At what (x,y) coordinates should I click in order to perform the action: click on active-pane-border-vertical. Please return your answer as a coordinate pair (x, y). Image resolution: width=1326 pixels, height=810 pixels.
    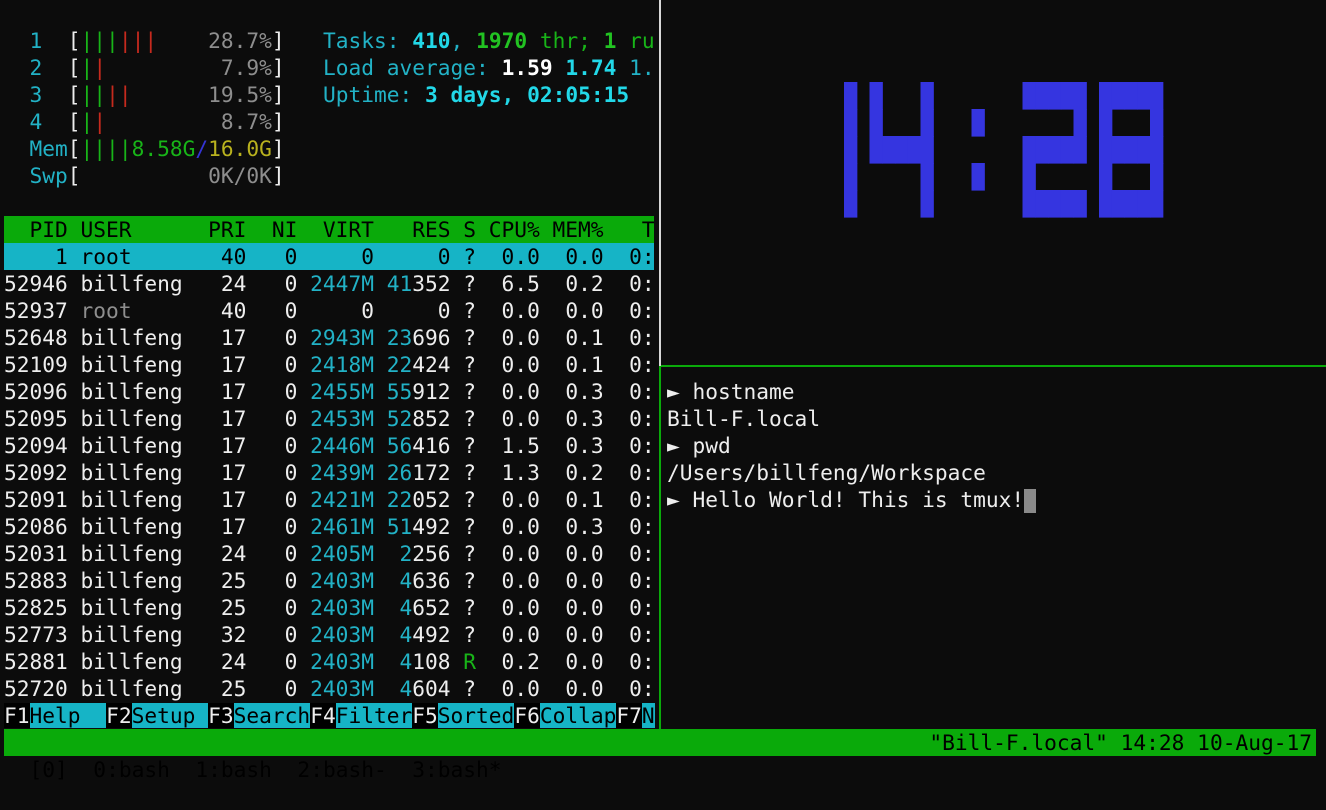
    Looking at the image, I should click on (660, 547).